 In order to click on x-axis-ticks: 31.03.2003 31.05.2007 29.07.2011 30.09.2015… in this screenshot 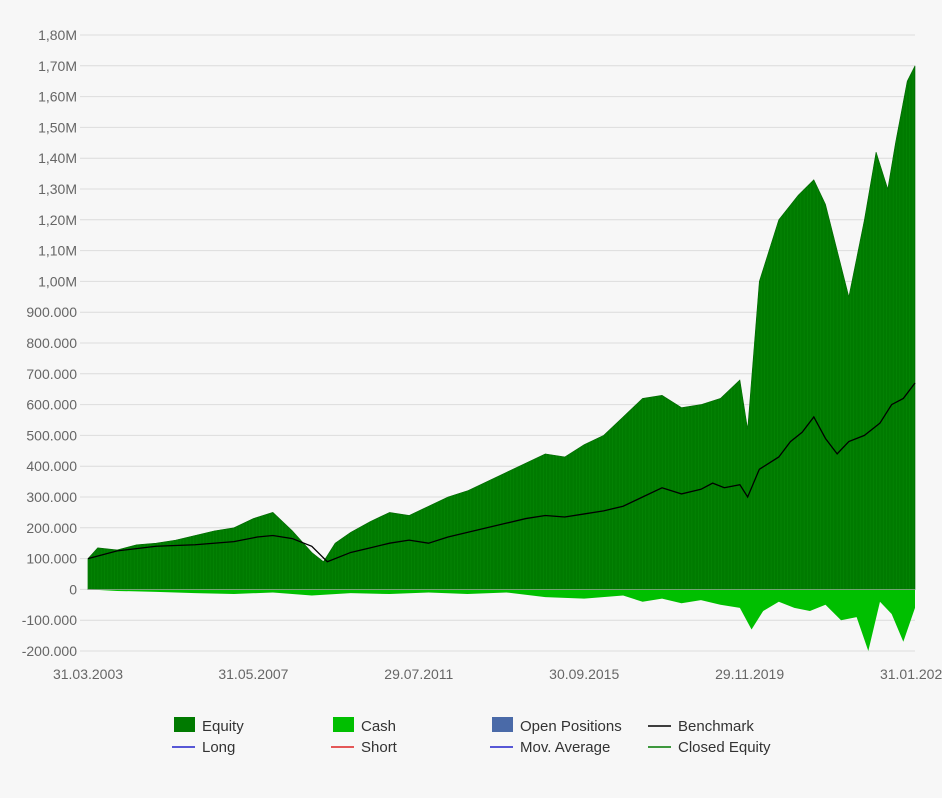, I will do `click(497, 674)`.